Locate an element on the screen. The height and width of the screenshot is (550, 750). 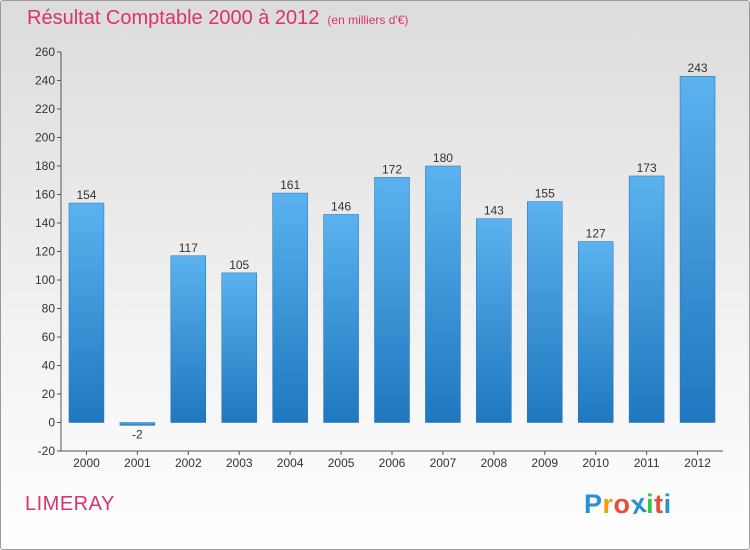
y-tick-label: 20 is located at coordinates (49, 394).